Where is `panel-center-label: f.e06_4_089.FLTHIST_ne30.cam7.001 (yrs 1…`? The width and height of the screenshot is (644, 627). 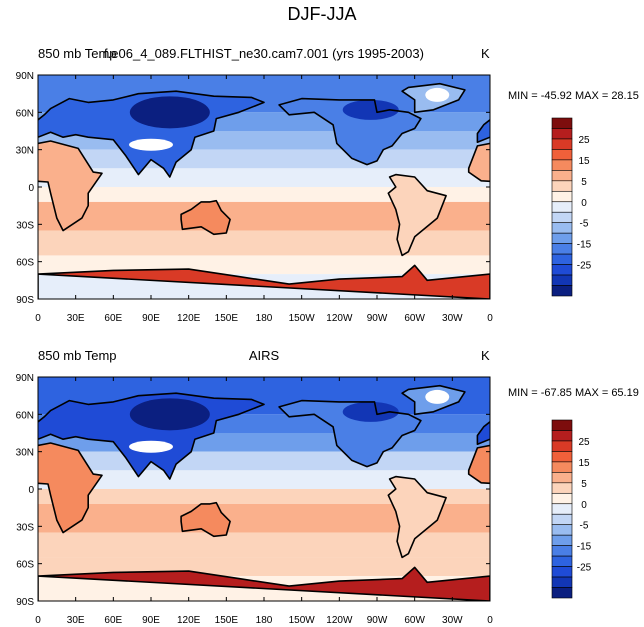
panel-center-label: f.e06_4_089.FLTHIST_ne30.cam7.001 (yrs 1… is located at coordinates (264, 53).